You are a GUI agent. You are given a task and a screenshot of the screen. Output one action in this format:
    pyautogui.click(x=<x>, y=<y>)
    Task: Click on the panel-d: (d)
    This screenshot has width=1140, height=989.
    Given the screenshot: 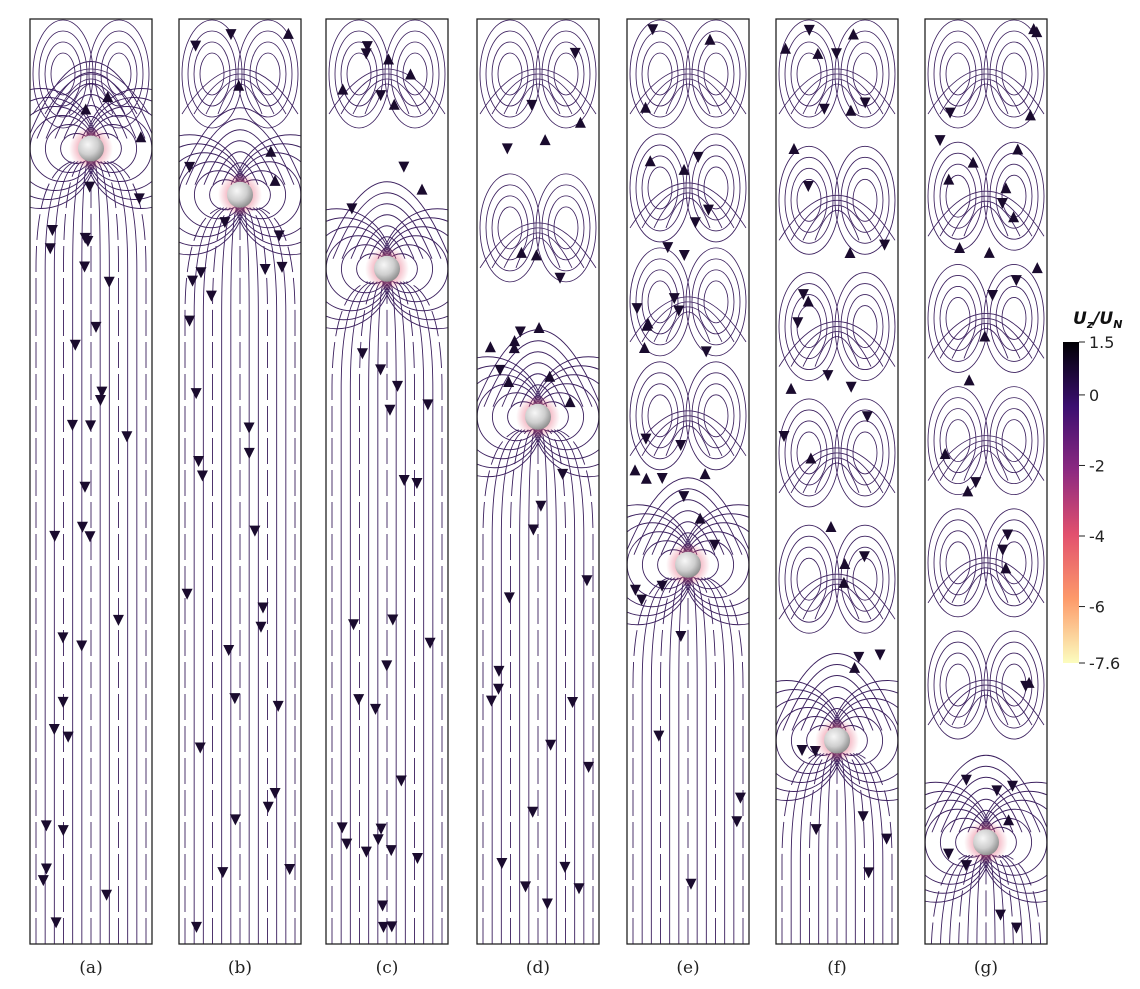 What is the action you would take?
    pyautogui.click(x=538, y=498)
    